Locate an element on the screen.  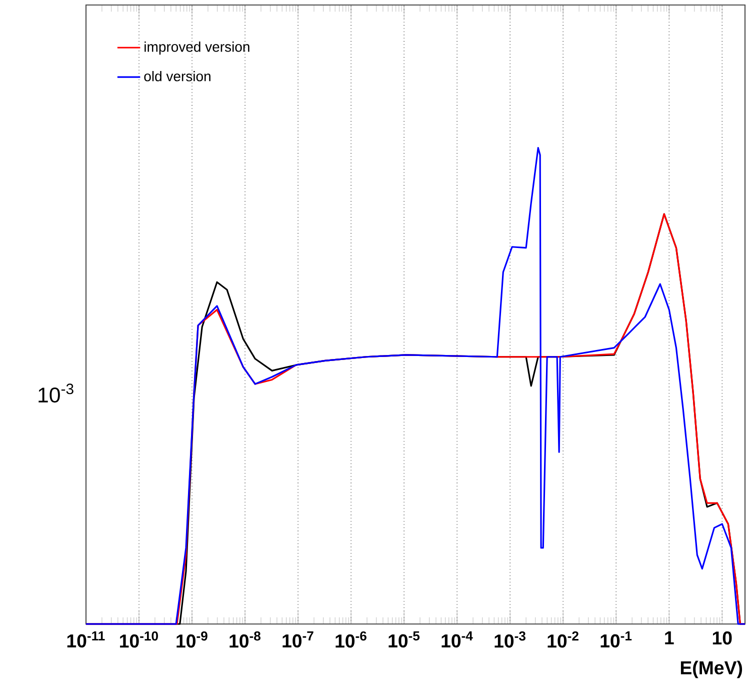
x-tick-label: 10$^{-10}$ is located at coordinates (139, 639).